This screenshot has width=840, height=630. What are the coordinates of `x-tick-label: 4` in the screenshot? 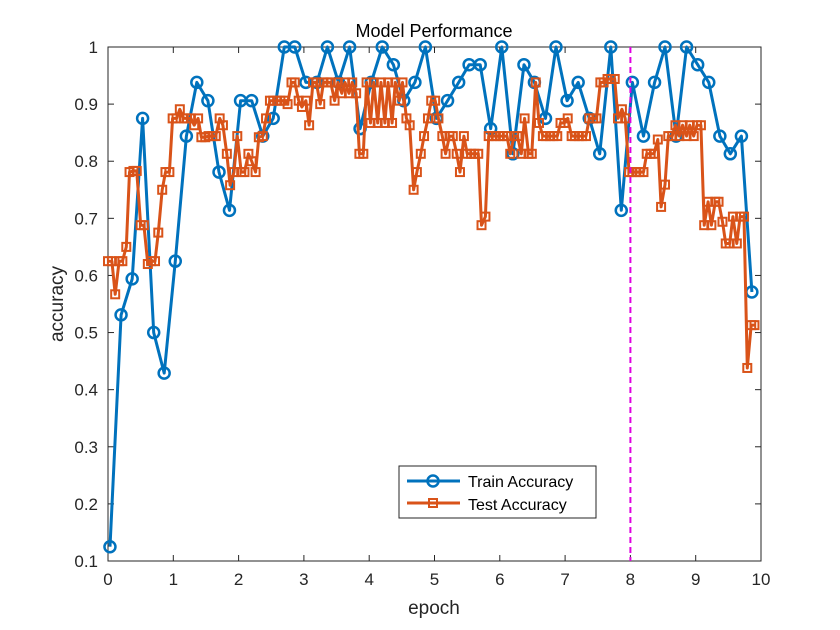 It's located at (368, 579).